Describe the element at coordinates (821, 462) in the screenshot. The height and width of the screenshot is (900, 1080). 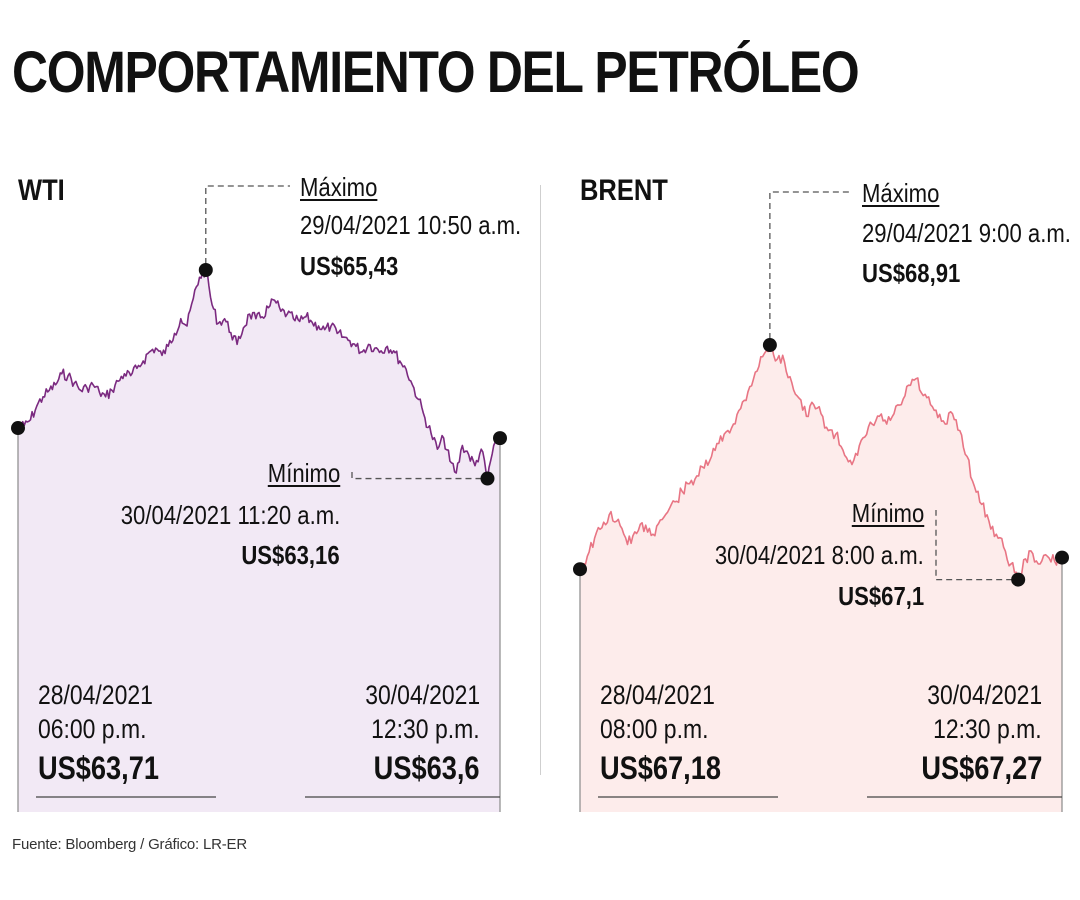
I see `brent-series-line` at that location.